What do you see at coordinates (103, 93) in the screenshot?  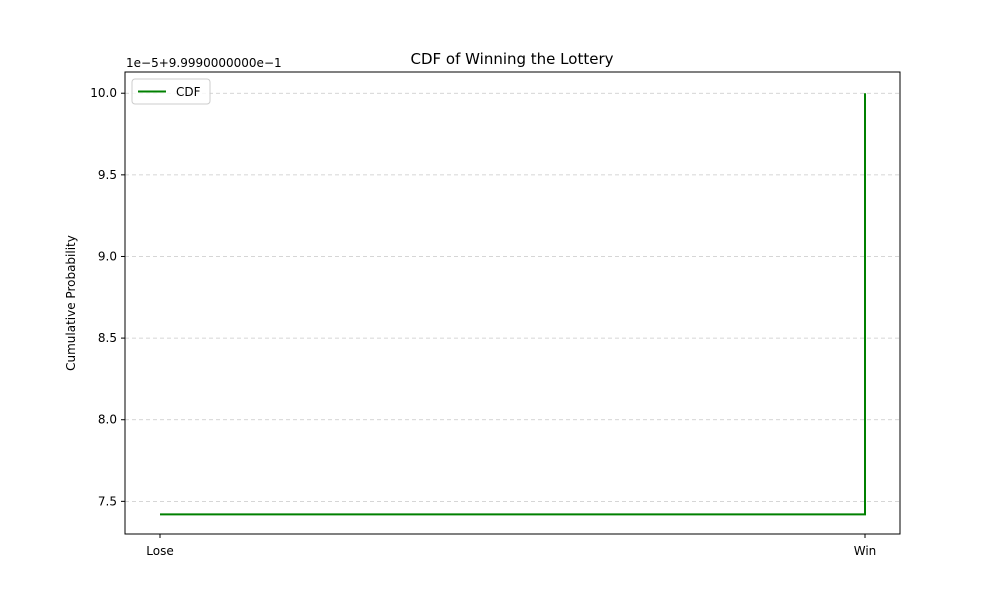 I see `y-tick-label: 10.0` at bounding box center [103, 93].